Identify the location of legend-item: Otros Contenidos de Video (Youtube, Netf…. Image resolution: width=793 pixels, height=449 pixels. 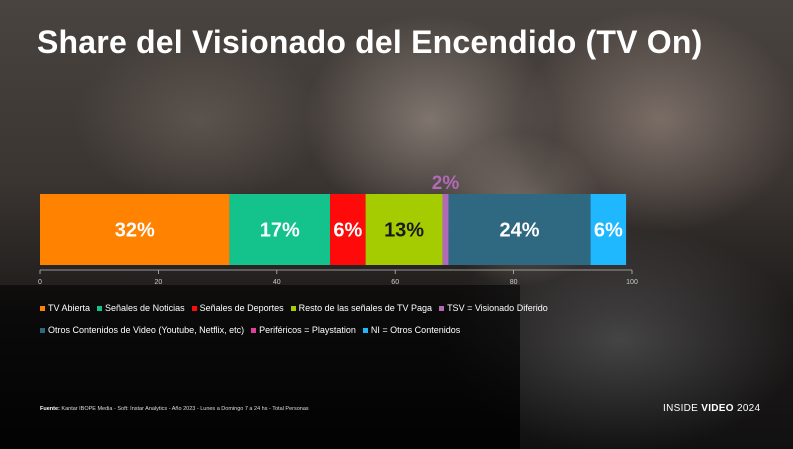
(142, 330).